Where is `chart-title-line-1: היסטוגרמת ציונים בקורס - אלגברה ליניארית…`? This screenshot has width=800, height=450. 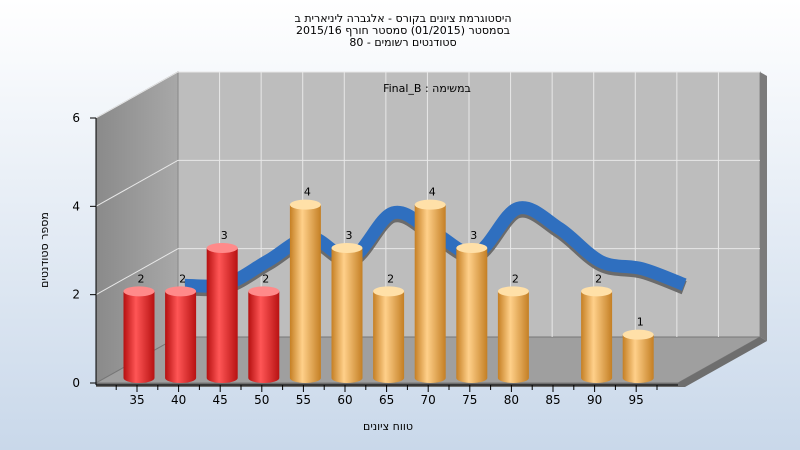
chart-title-line-1: היסטוגרמת ציונים בקורס - אלגברה ליניארית… is located at coordinates (402, 18).